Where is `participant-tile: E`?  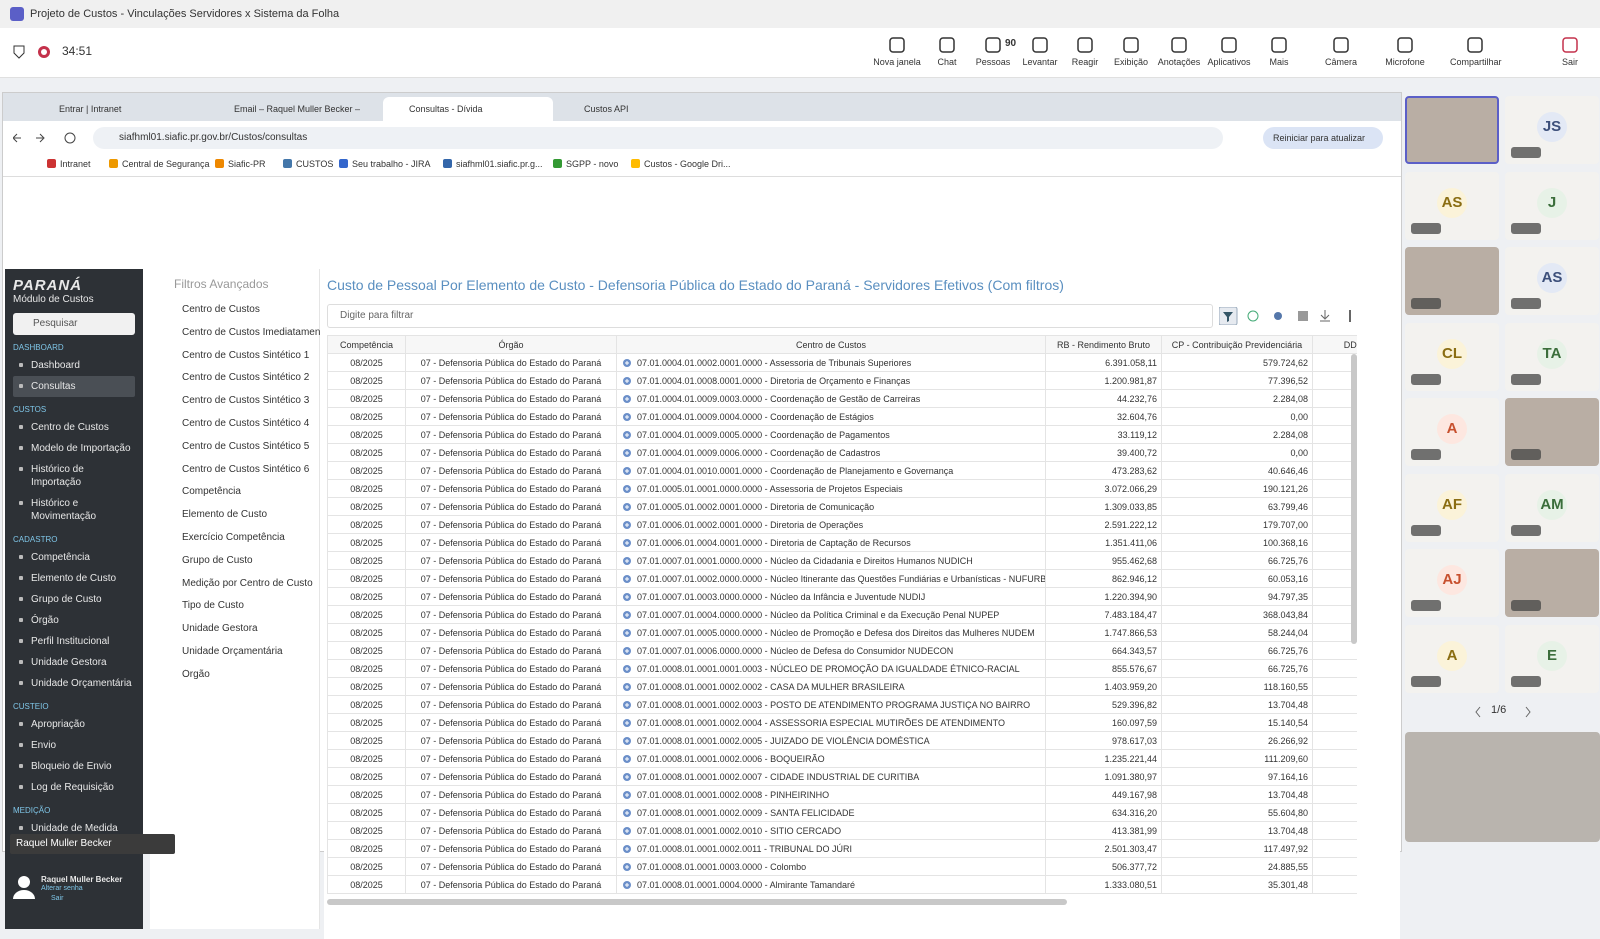
participant-tile: E is located at coordinates (1552, 659).